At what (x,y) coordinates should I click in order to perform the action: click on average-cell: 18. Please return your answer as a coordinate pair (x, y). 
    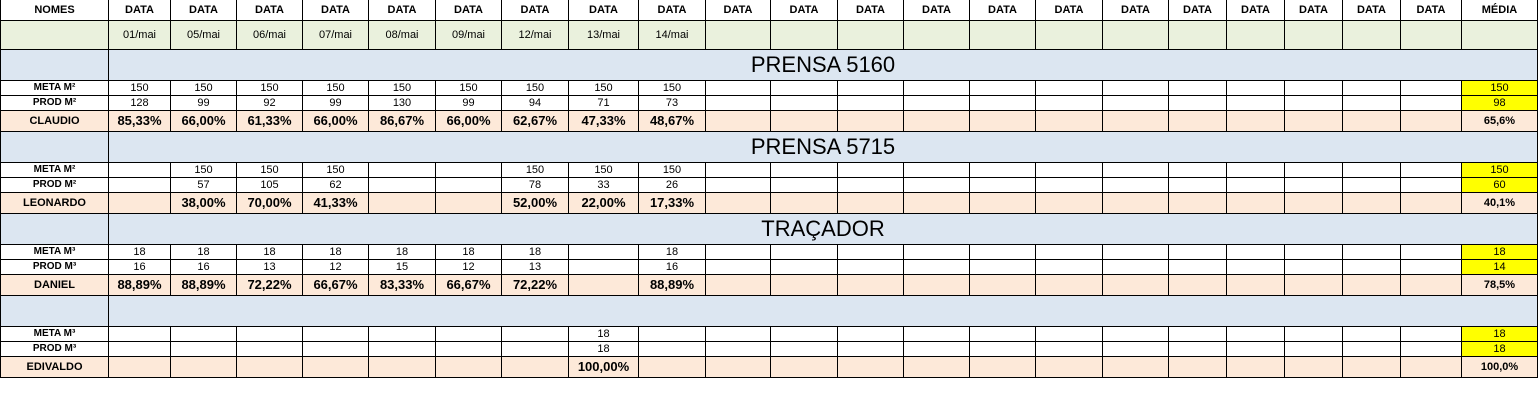
    Looking at the image, I should click on (1499, 348).